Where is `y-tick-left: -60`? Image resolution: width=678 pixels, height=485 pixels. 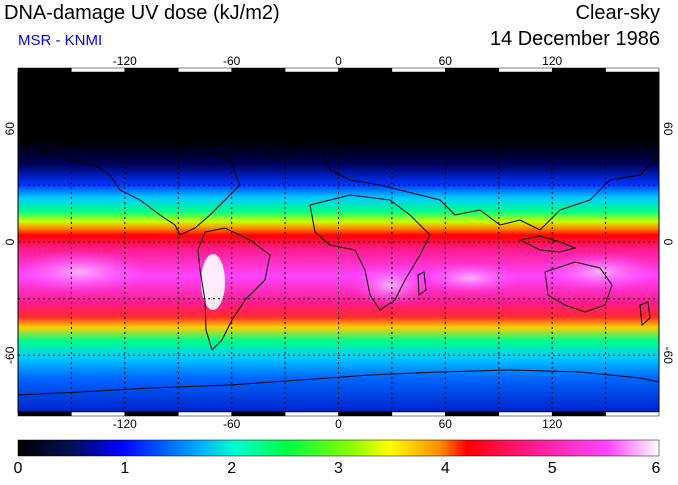 y-tick-left: -60 is located at coordinates (10, 355).